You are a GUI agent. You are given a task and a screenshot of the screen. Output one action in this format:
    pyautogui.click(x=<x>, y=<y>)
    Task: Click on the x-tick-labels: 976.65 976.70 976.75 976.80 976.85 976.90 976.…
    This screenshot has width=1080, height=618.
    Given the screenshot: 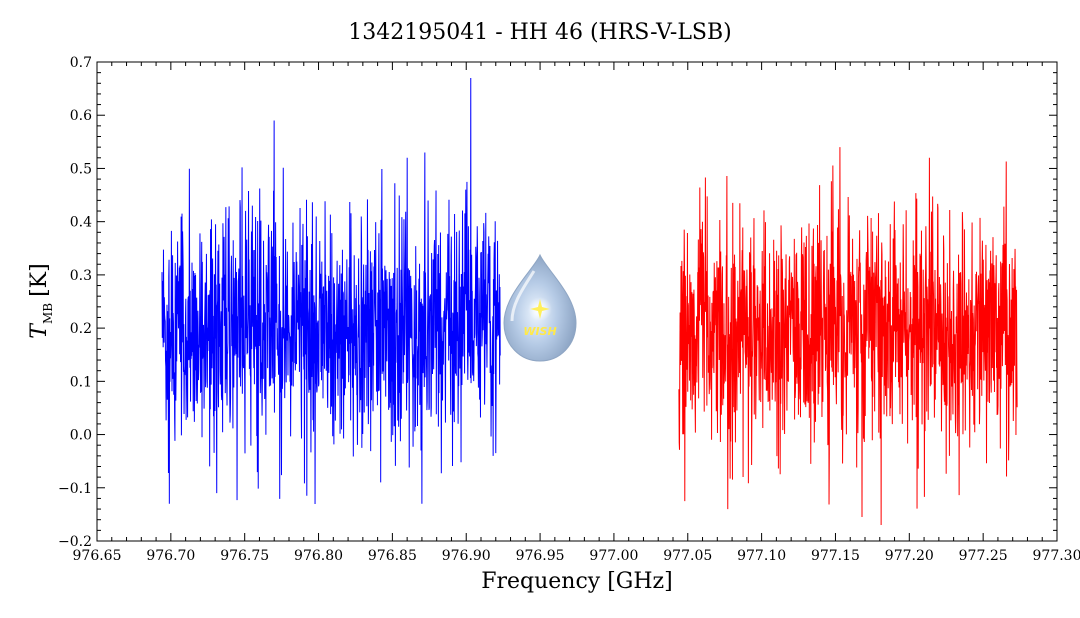 What is the action you would take?
    pyautogui.click(x=576, y=556)
    